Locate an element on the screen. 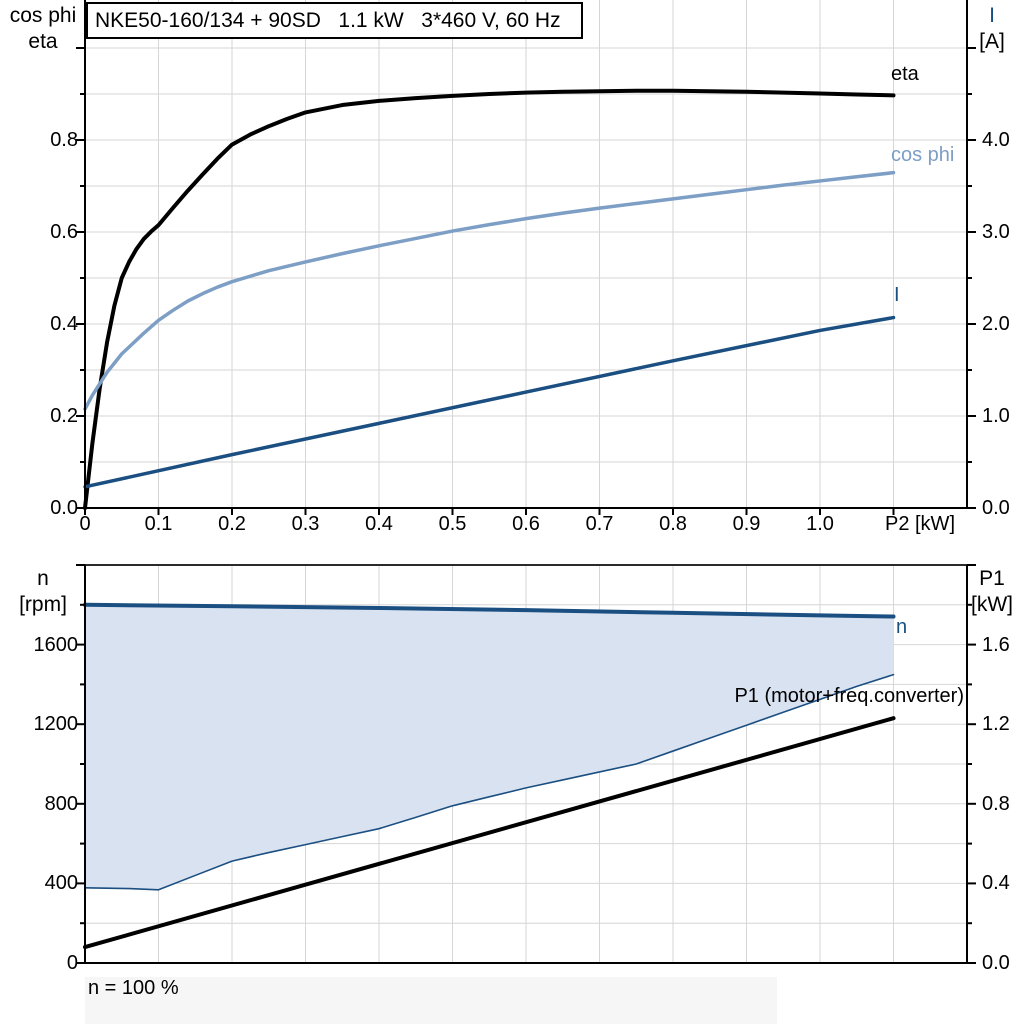  eta-curve-label: eta is located at coordinates (905, 74).